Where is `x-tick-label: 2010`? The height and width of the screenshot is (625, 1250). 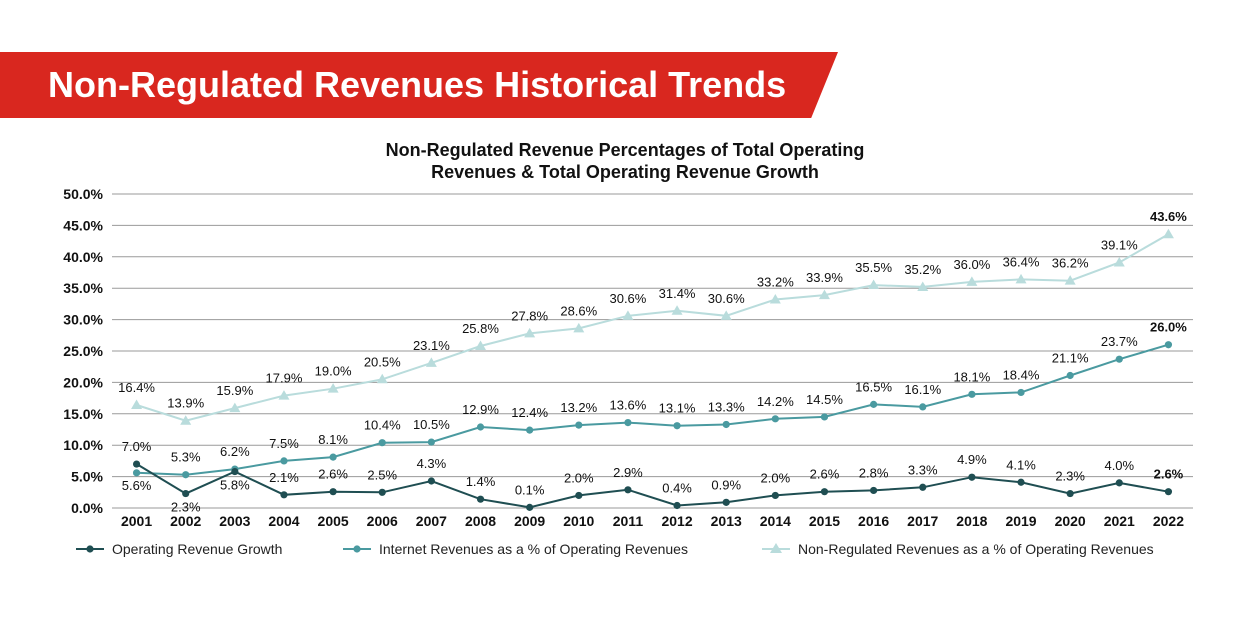 x-tick-label: 2010 is located at coordinates (578, 521).